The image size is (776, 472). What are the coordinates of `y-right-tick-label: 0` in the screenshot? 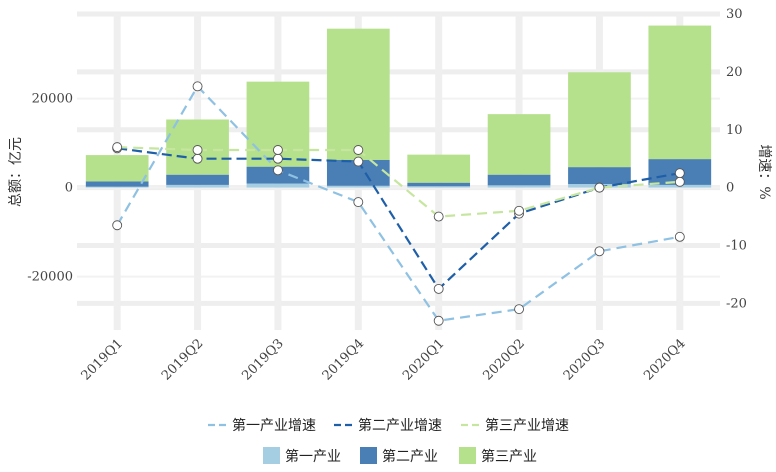 It's located at (730, 188).